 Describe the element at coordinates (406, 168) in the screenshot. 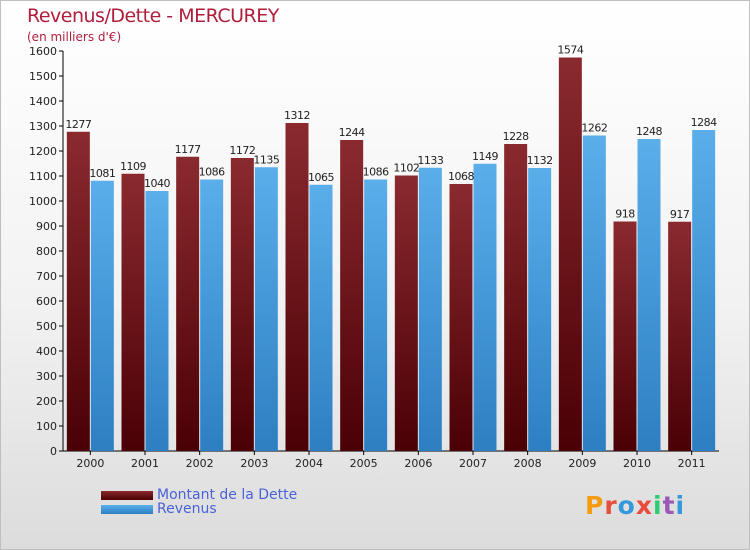

I see `data-label-dette: 1102` at that location.